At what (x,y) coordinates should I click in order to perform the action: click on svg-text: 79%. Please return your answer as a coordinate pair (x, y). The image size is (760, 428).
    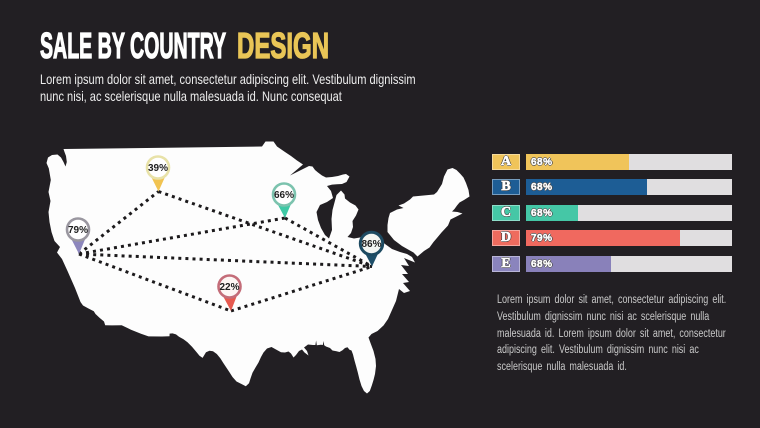
    Looking at the image, I should click on (78, 230).